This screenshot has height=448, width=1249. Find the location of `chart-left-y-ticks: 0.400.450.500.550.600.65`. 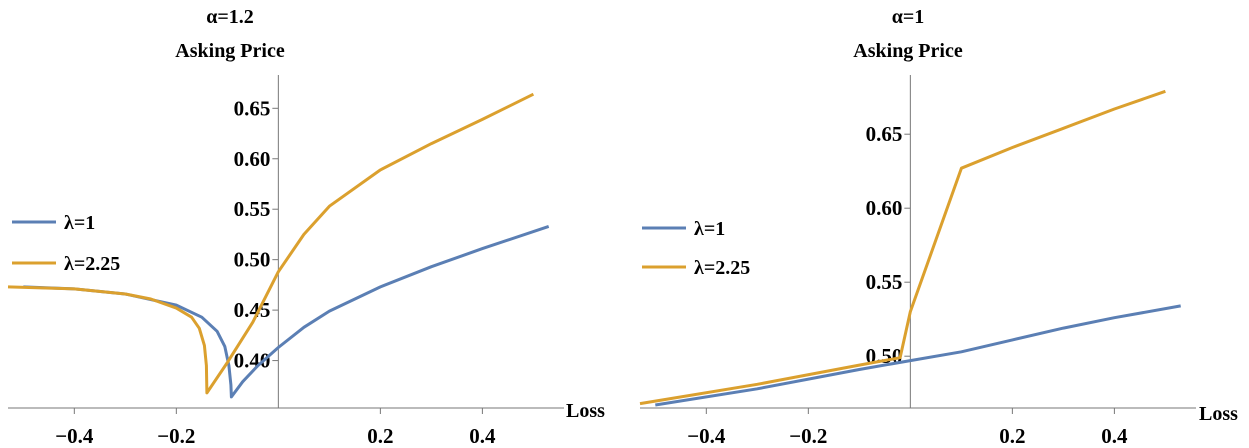

chart-left-y-ticks: 0.400.450.500.550.600.65 is located at coordinates (256, 234).